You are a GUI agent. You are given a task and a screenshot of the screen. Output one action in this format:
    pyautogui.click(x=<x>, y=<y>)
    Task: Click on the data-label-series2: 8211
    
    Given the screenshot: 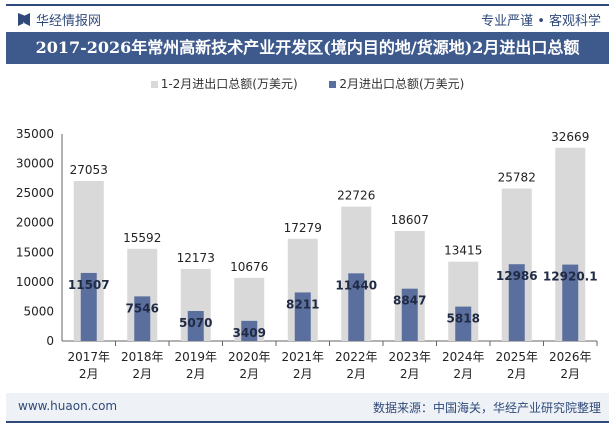 What is the action you would take?
    pyautogui.click(x=302, y=304)
    